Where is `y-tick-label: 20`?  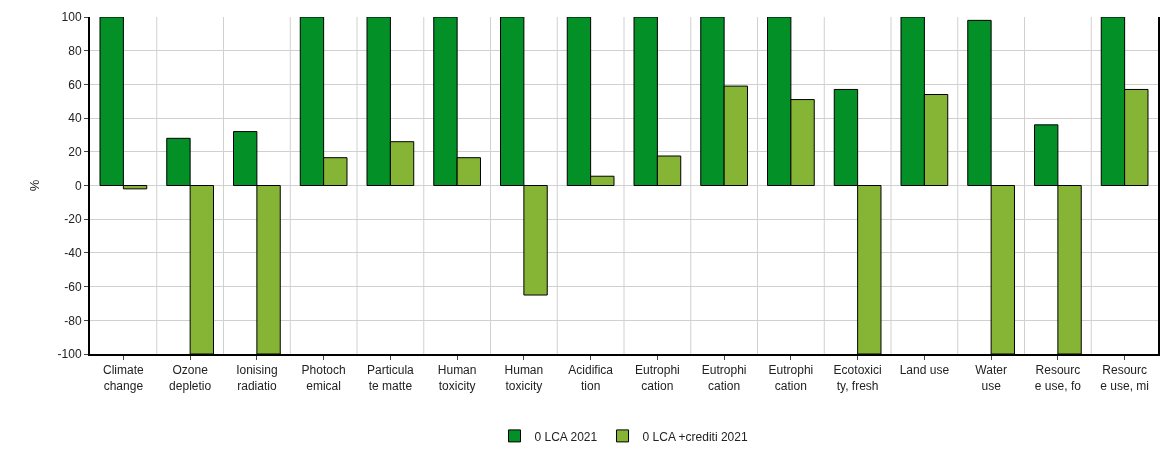
y-tick-label: 20 is located at coordinates (75, 152).